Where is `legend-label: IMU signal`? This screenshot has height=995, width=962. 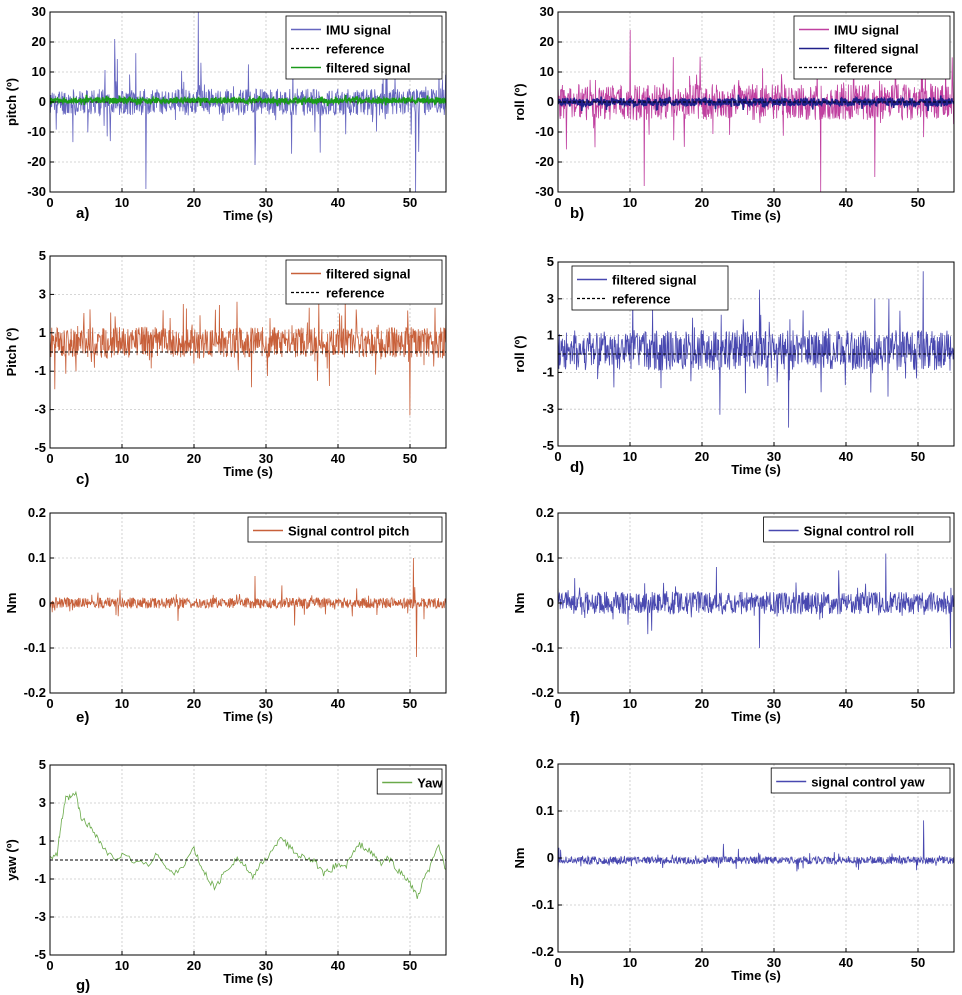 legend-label: IMU signal is located at coordinates (358, 30).